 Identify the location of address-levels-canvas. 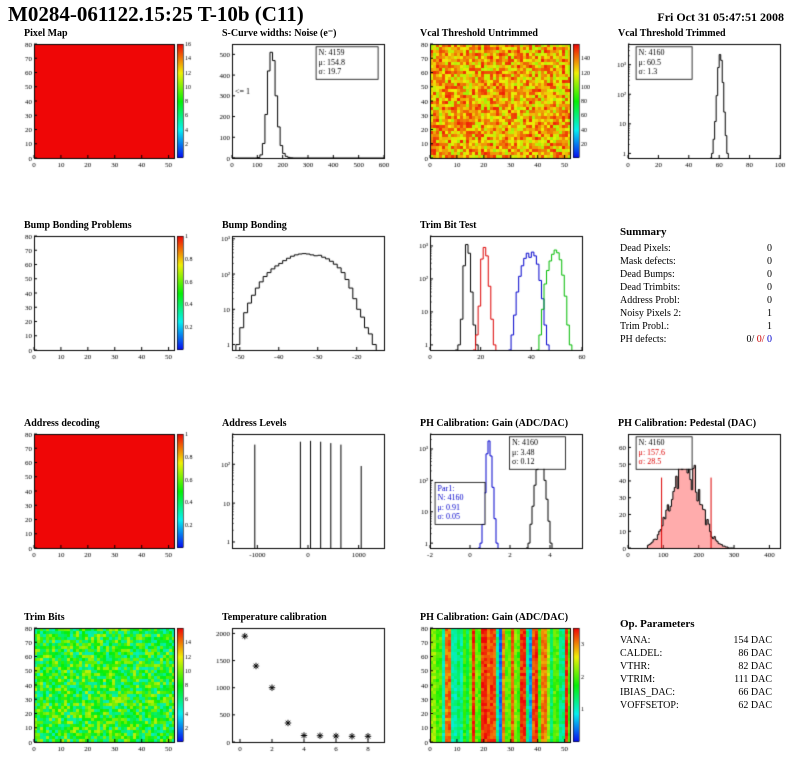
(299, 496).